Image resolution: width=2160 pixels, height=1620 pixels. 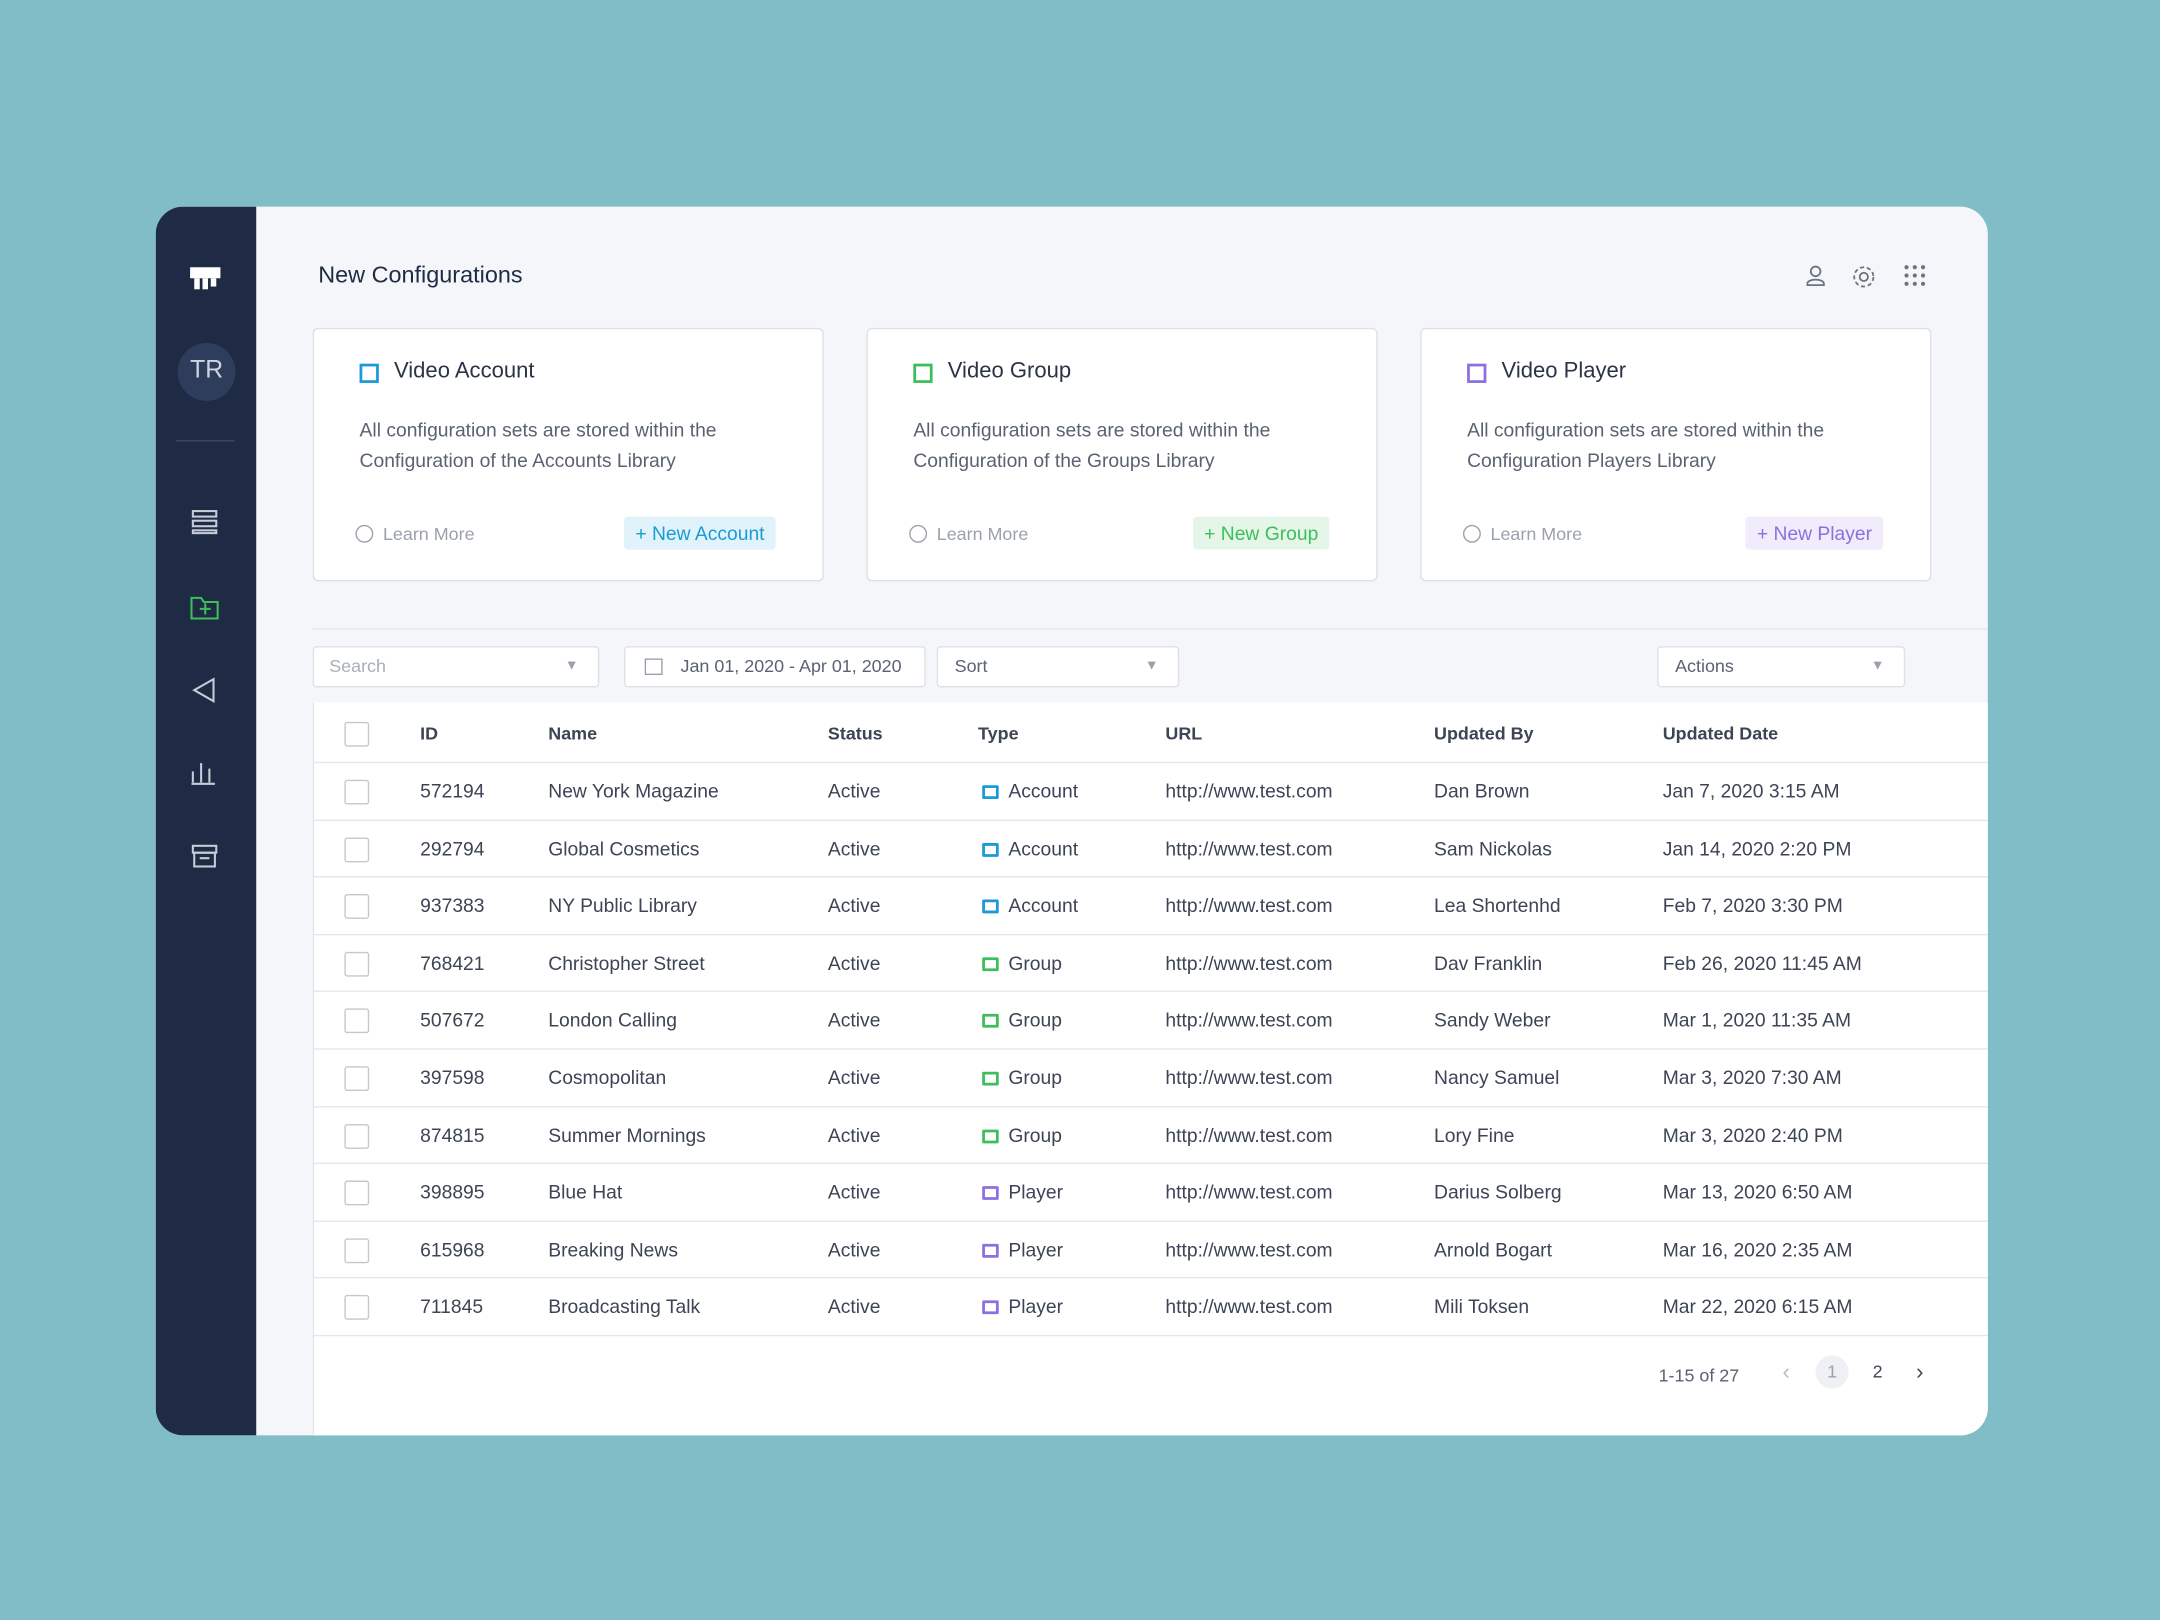 I want to click on table-cell: London Calling, so click(x=612, y=1019).